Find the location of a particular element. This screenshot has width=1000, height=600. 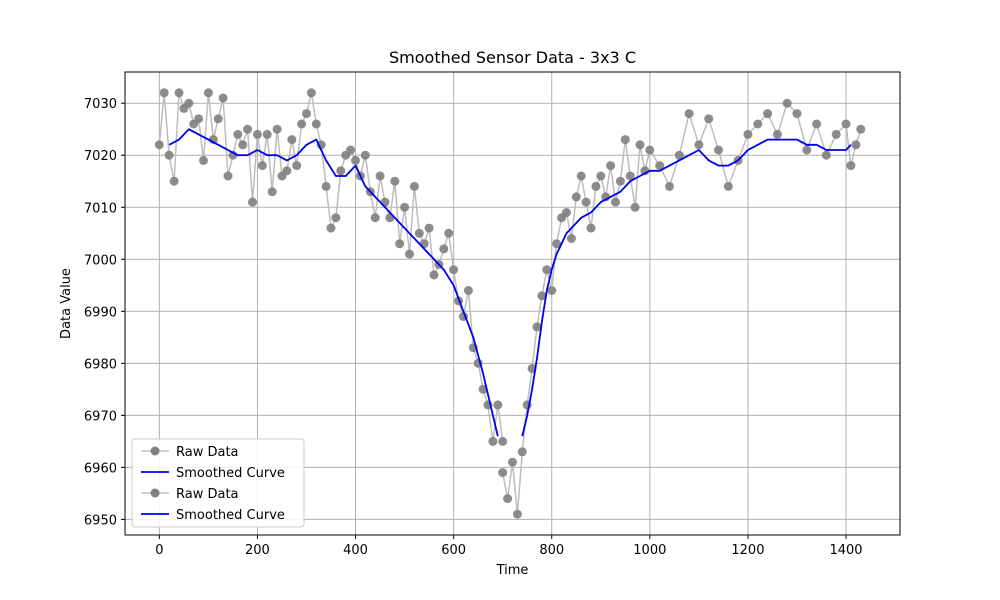

x-tick-label: 600 is located at coordinates (453, 550).